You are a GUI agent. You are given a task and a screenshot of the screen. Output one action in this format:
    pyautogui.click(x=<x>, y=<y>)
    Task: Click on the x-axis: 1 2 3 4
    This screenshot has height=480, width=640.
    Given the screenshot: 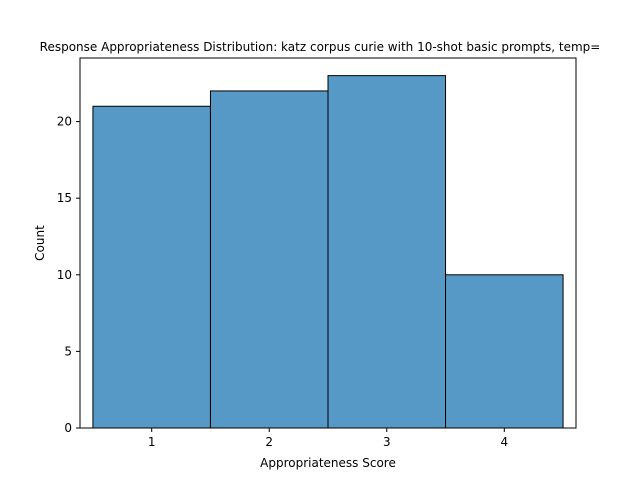 What is the action you would take?
    pyautogui.click(x=328, y=438)
    